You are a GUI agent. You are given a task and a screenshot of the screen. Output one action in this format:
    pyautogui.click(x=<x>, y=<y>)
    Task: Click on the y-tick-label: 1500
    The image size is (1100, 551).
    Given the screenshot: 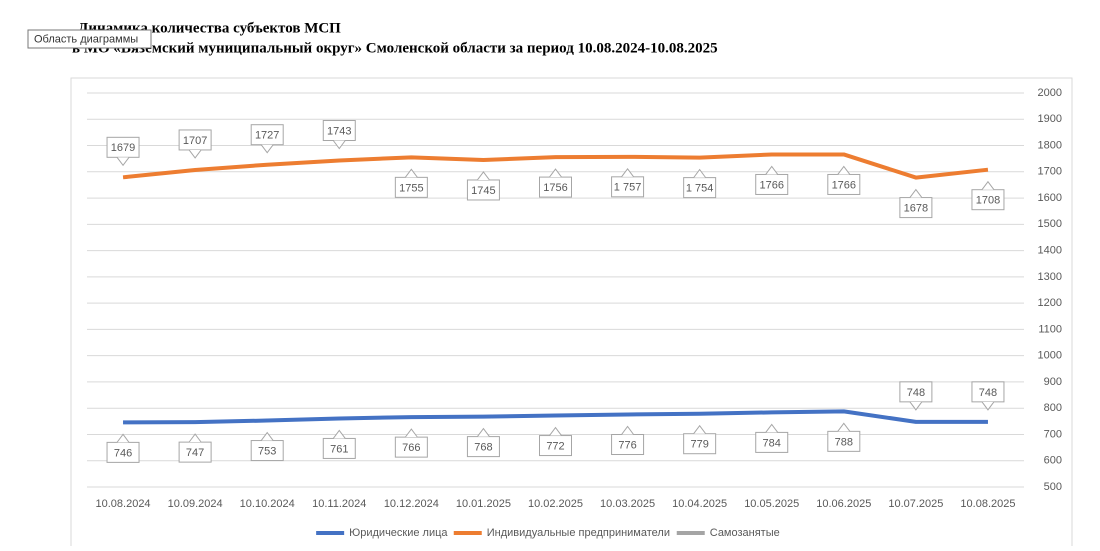 What is the action you would take?
    pyautogui.click(x=1050, y=224)
    